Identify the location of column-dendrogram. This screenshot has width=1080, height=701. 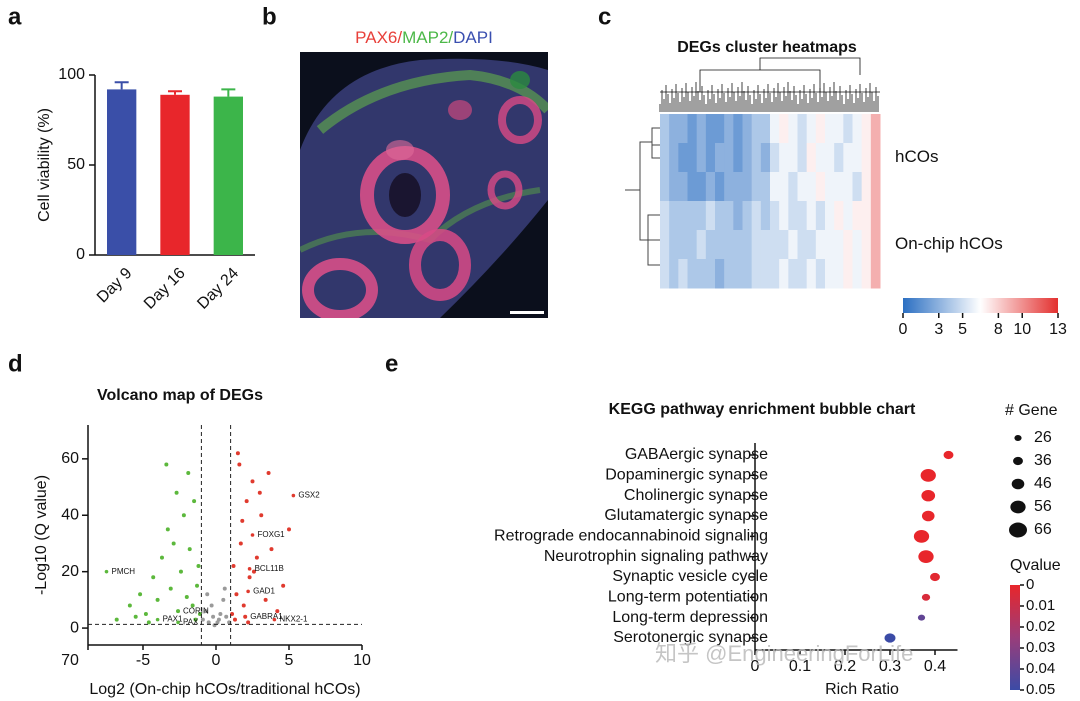
(769, 84).